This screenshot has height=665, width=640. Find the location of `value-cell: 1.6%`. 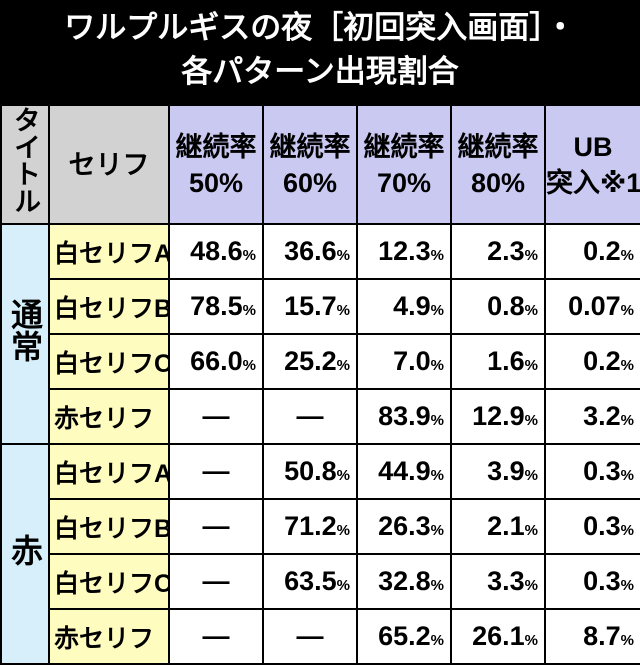

value-cell: 1.6% is located at coordinates (498, 361).